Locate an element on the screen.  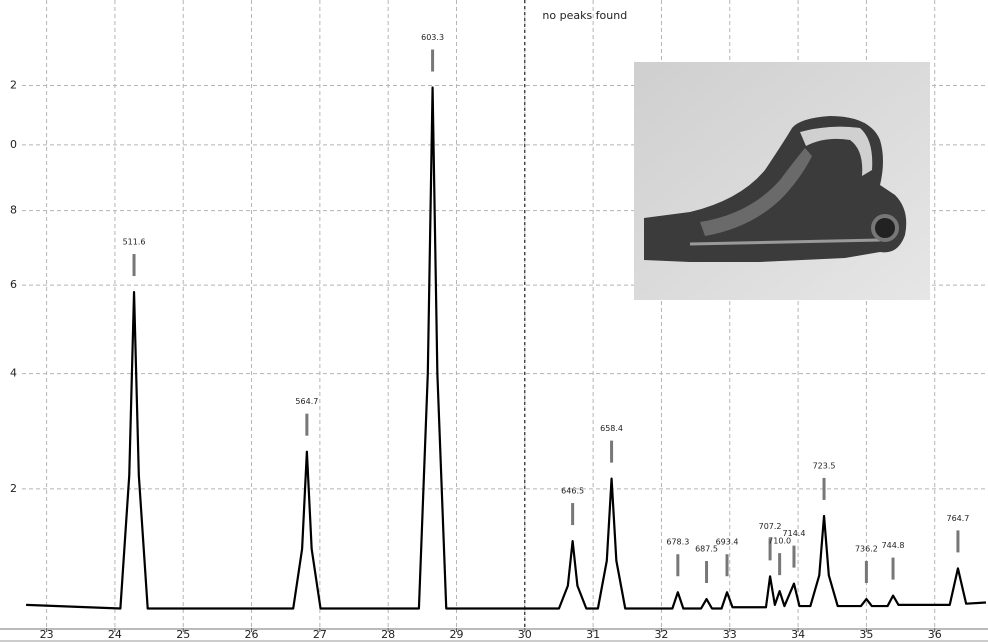
x-tick-label: 30 is located at coordinates (525, 634).